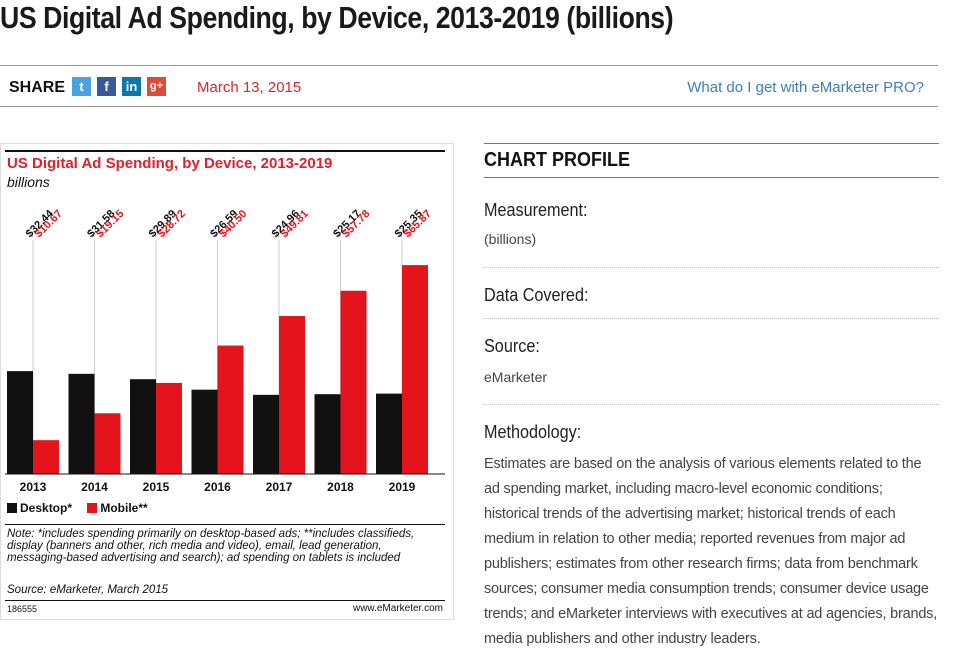 Image resolution: width=956 pixels, height=655 pixels. What do you see at coordinates (124, 508) in the screenshot?
I see `legend-label-mobile: Mobile**` at bounding box center [124, 508].